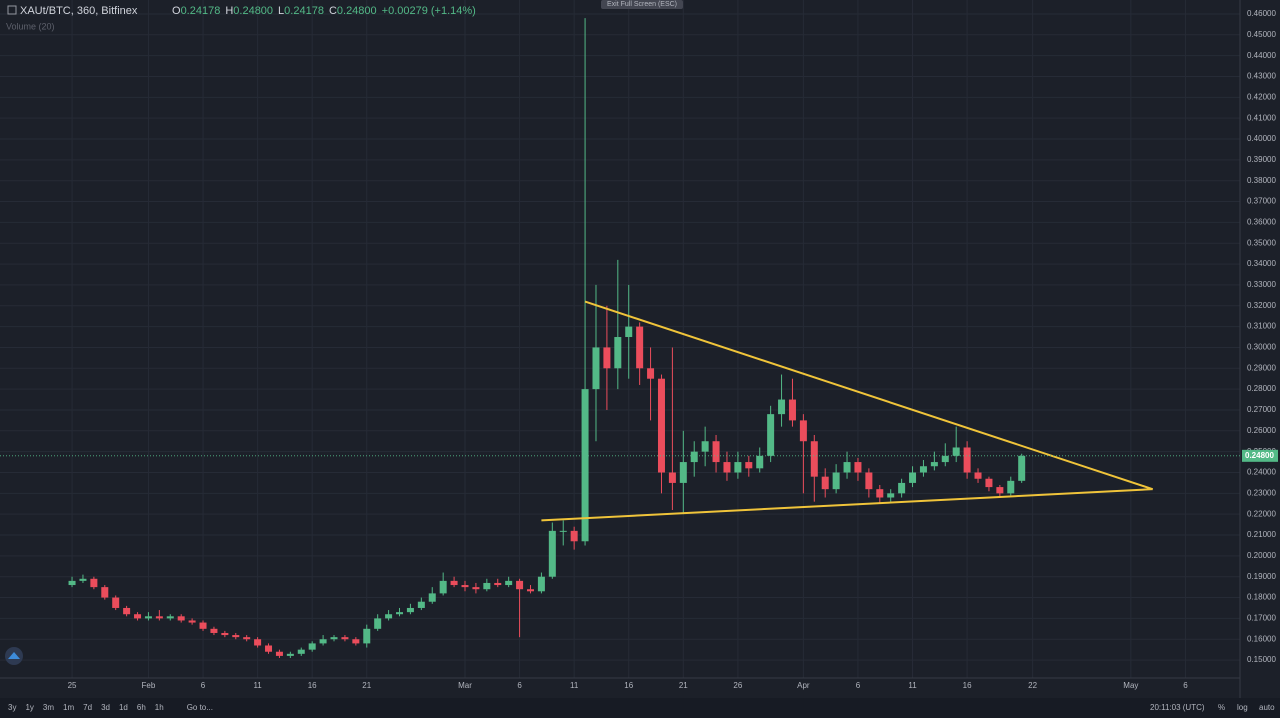  What do you see at coordinates (1261, 326) in the screenshot?
I see `y-tick-label: 0.31000` at bounding box center [1261, 326].